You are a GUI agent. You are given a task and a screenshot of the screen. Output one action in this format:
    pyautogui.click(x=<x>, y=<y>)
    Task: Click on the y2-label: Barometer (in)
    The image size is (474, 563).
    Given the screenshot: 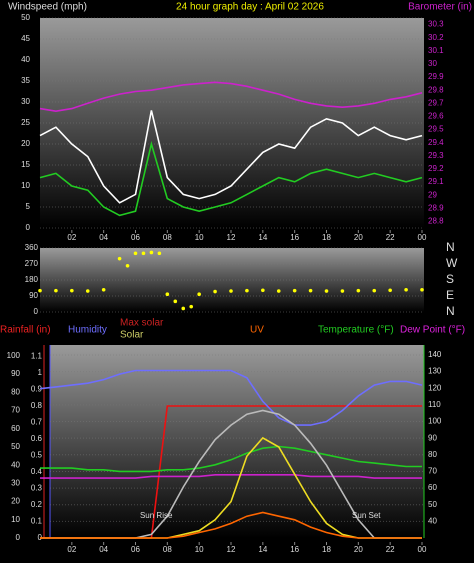 What is the action you would take?
    pyautogui.click(x=440, y=7)
    